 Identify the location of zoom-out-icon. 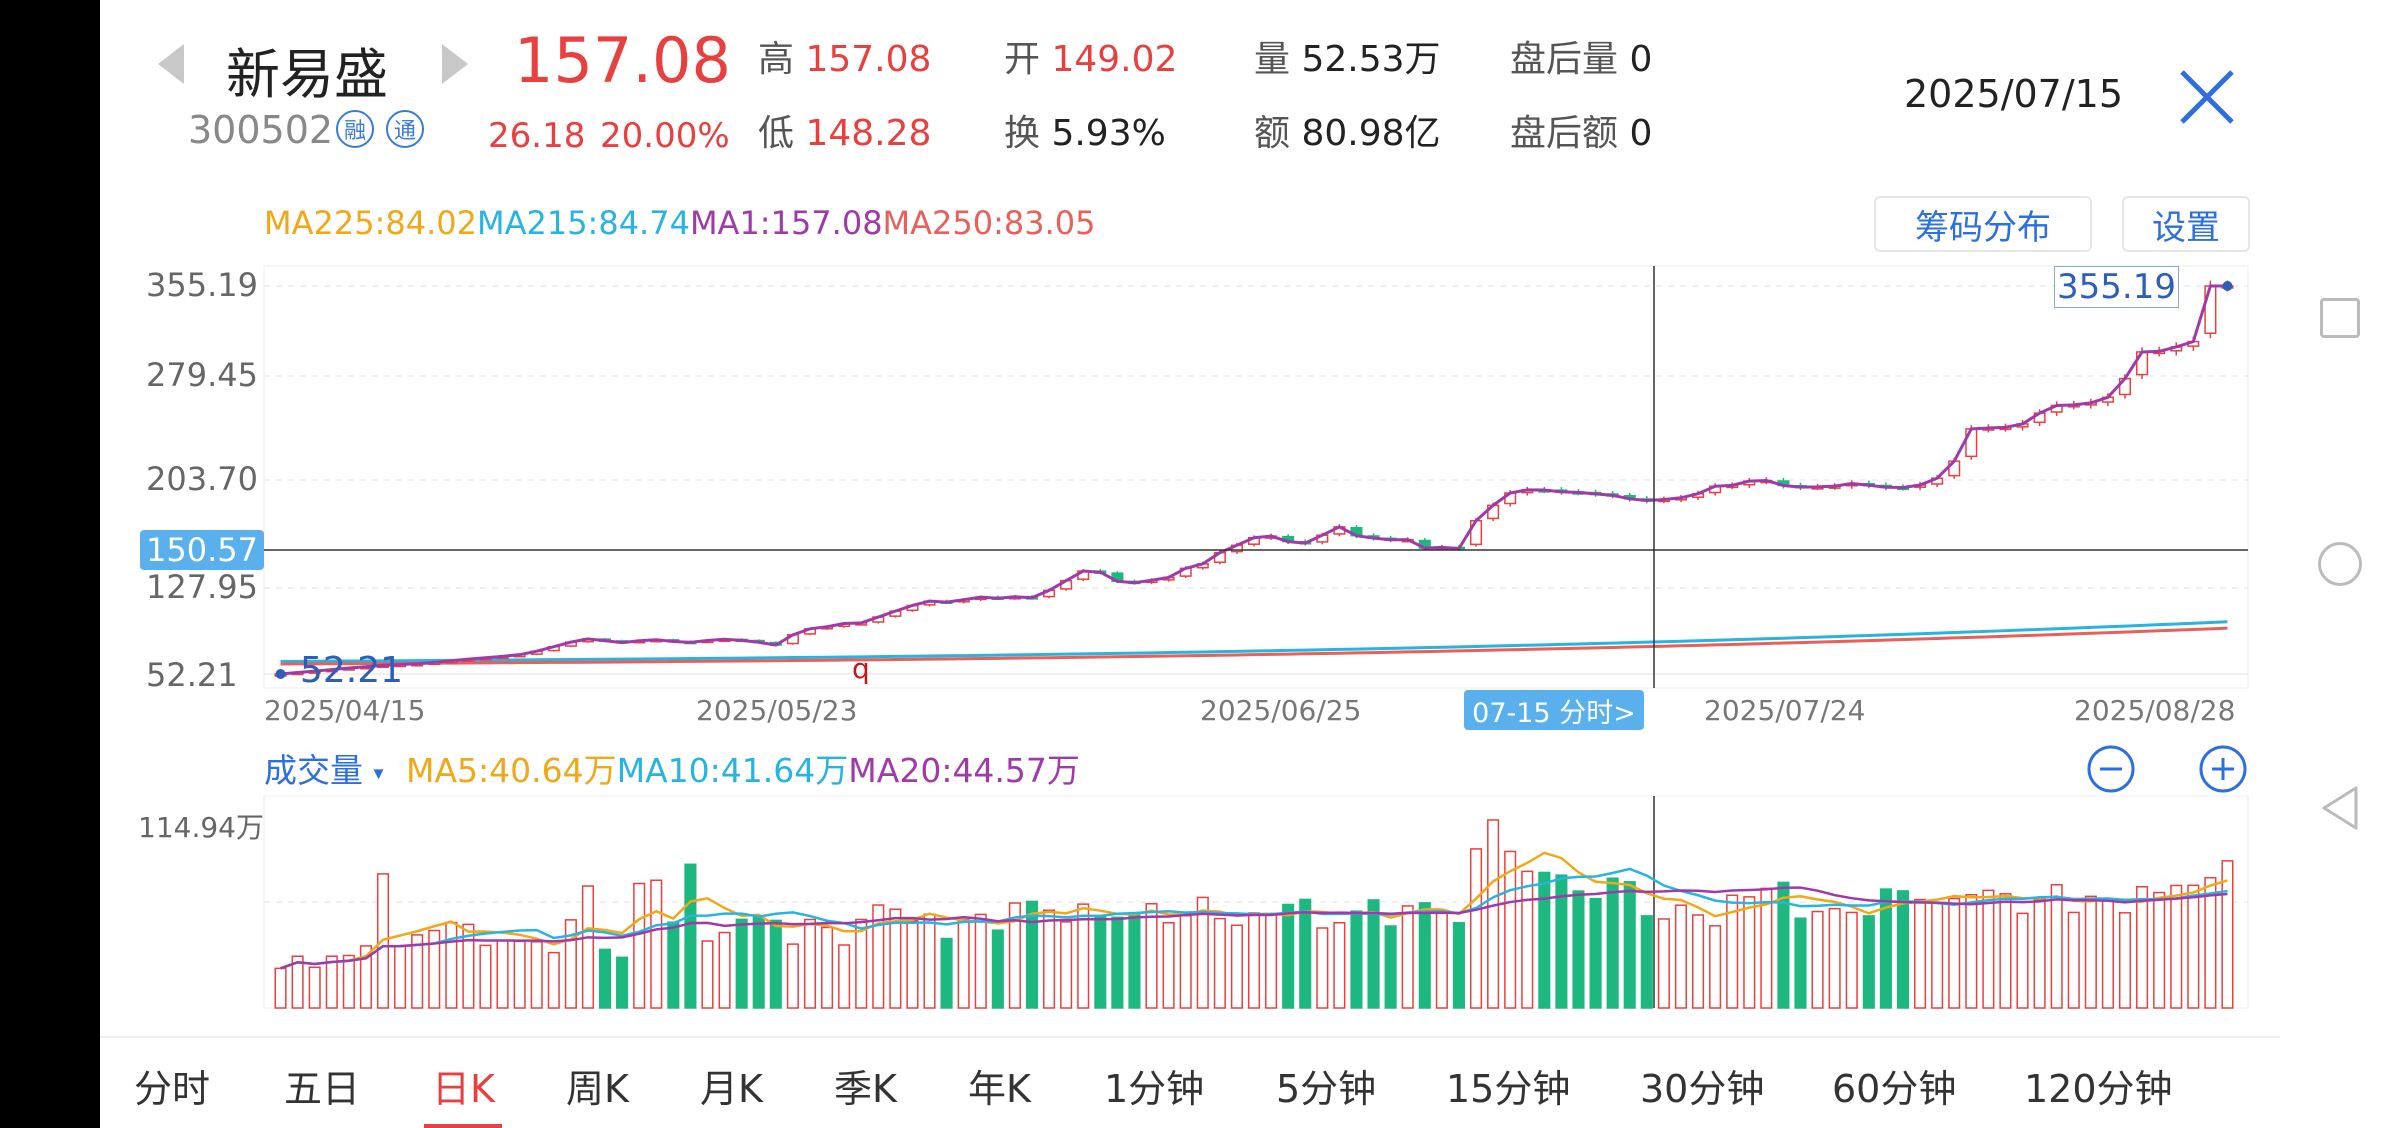
(2111, 769).